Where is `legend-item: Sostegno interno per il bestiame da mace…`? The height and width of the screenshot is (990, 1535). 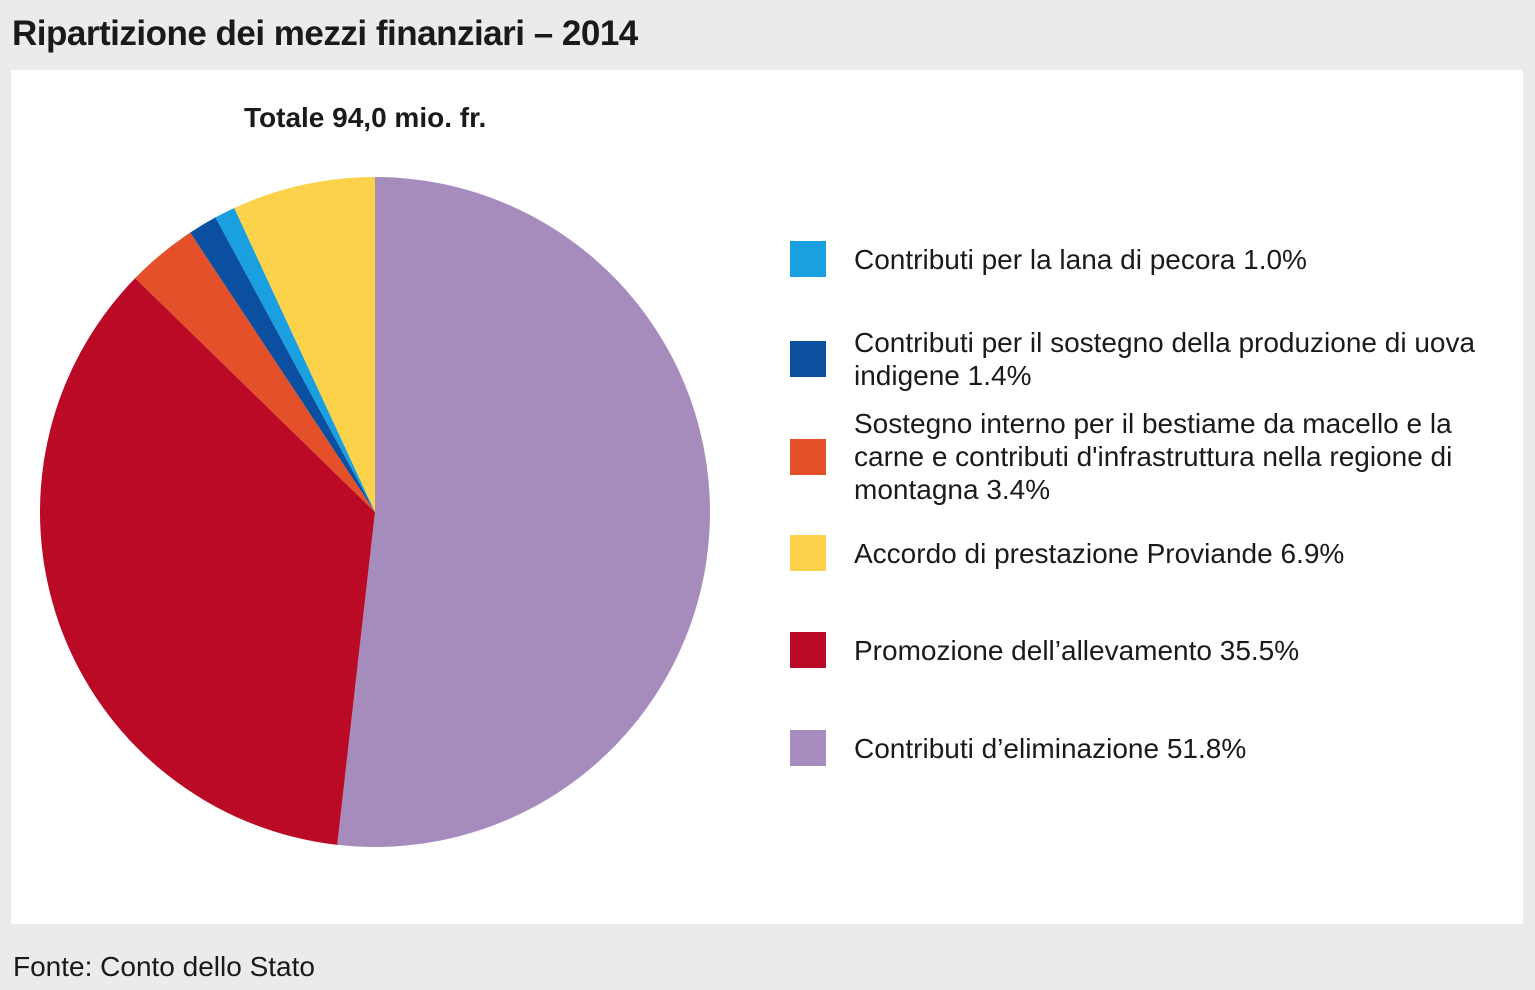 legend-item: Sostegno interno per il bestiame da mace… is located at coordinates (1142, 456).